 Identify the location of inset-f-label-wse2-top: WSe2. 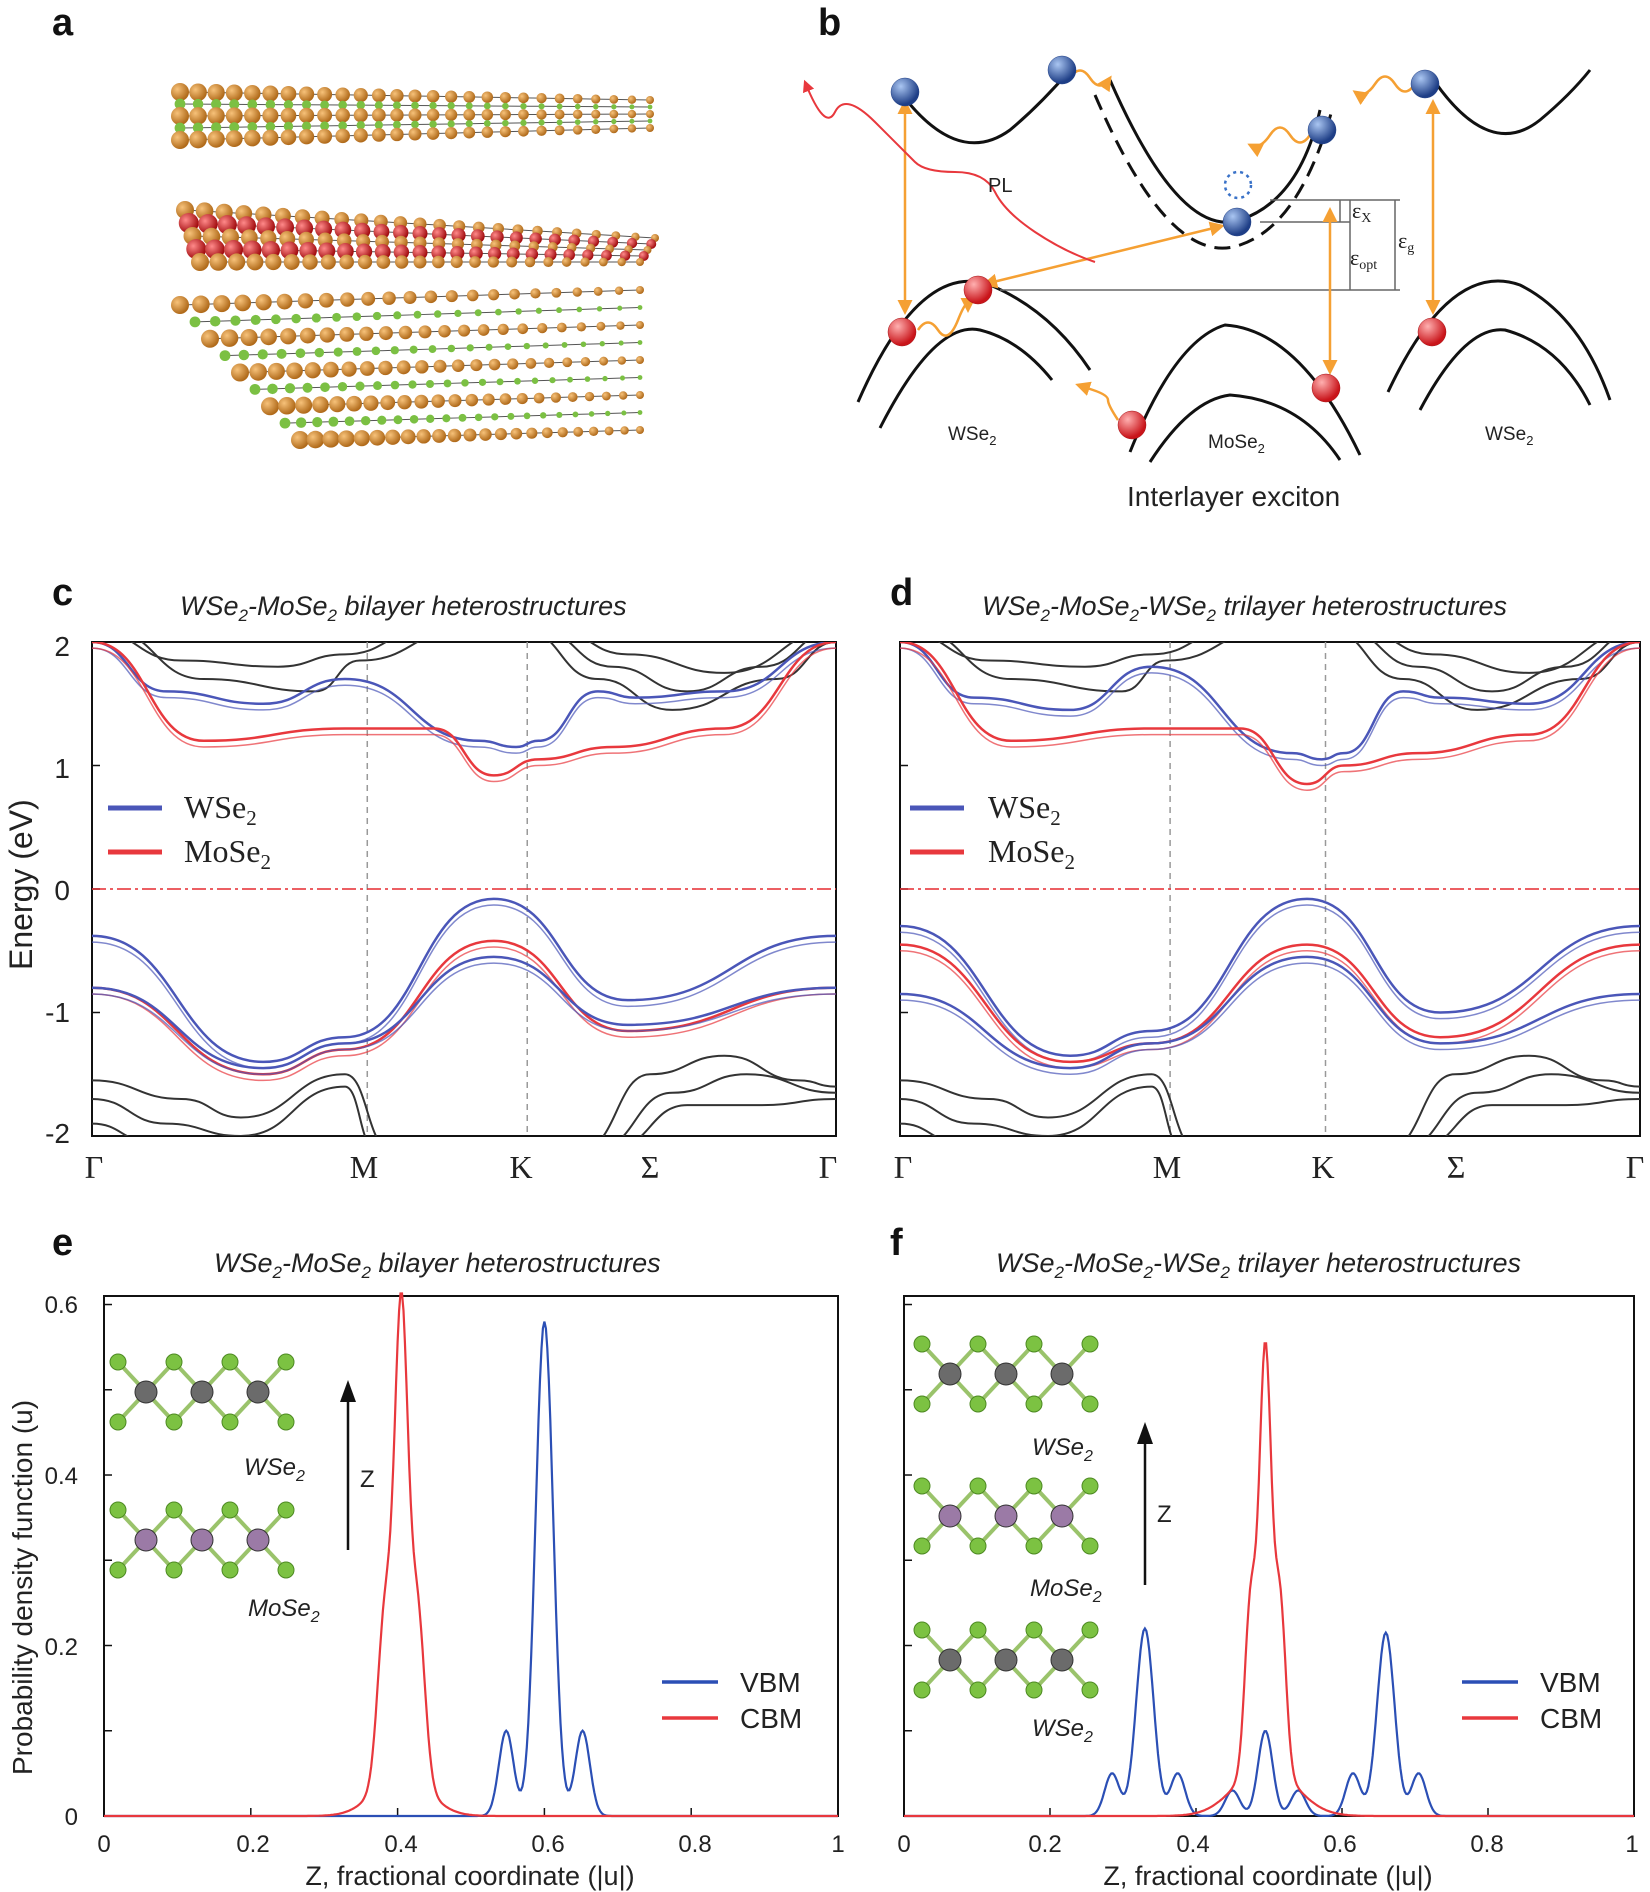
(1062, 1449).